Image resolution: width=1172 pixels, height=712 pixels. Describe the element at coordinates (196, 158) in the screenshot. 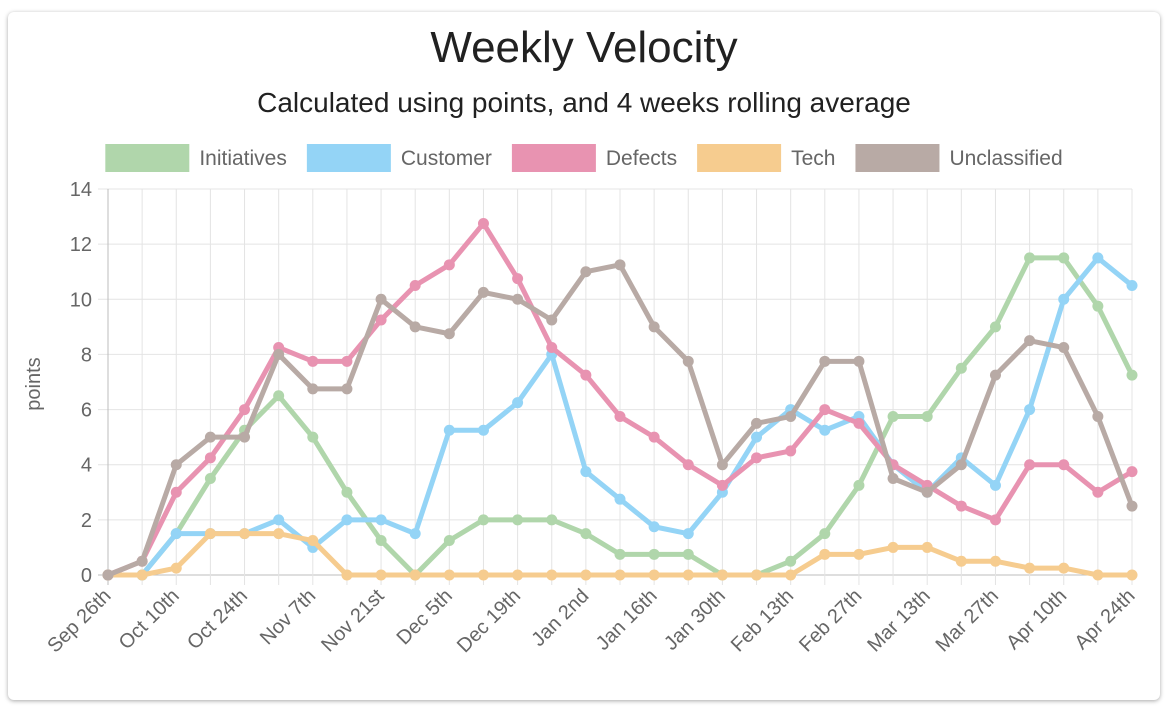

I see `legend-item-initiatives: Initiatives` at that location.